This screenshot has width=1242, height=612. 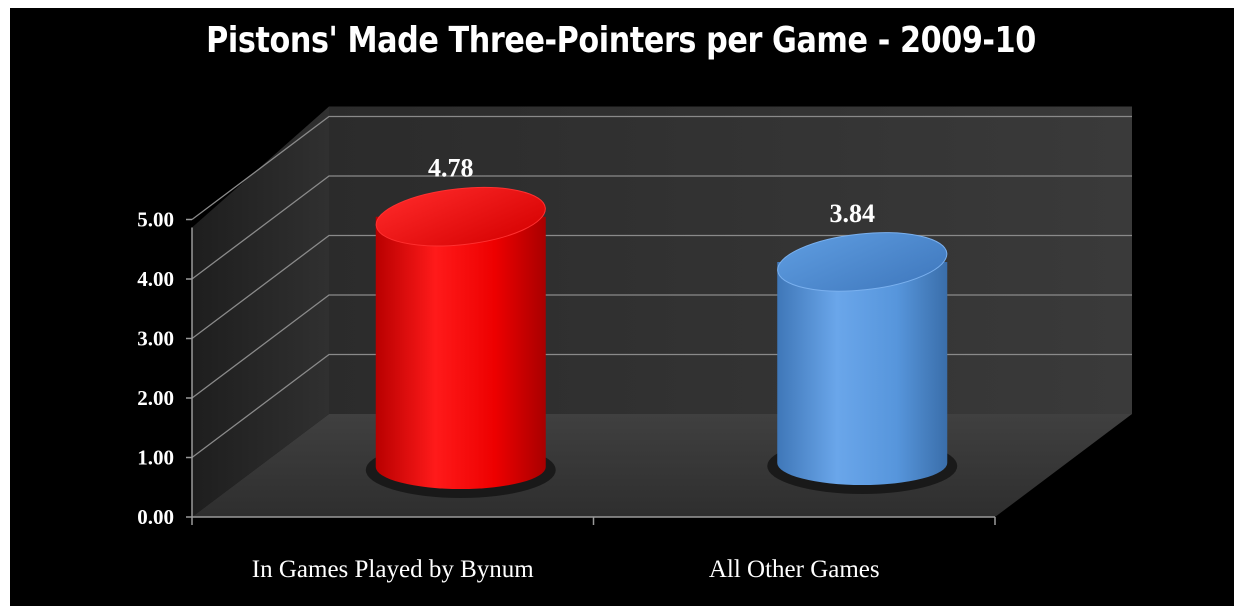 What do you see at coordinates (155, 279) in the screenshot?
I see `y-tick-label: 4.00` at bounding box center [155, 279].